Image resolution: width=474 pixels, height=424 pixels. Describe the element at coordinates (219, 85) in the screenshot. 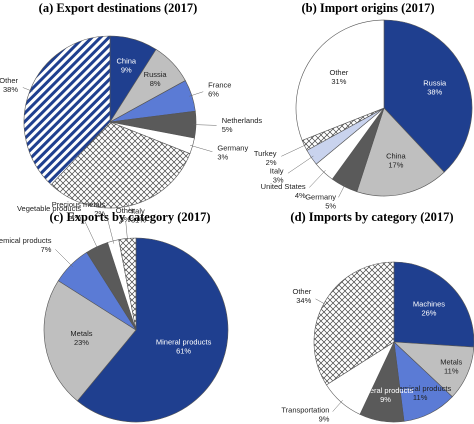

I see `slice-label: France` at that location.